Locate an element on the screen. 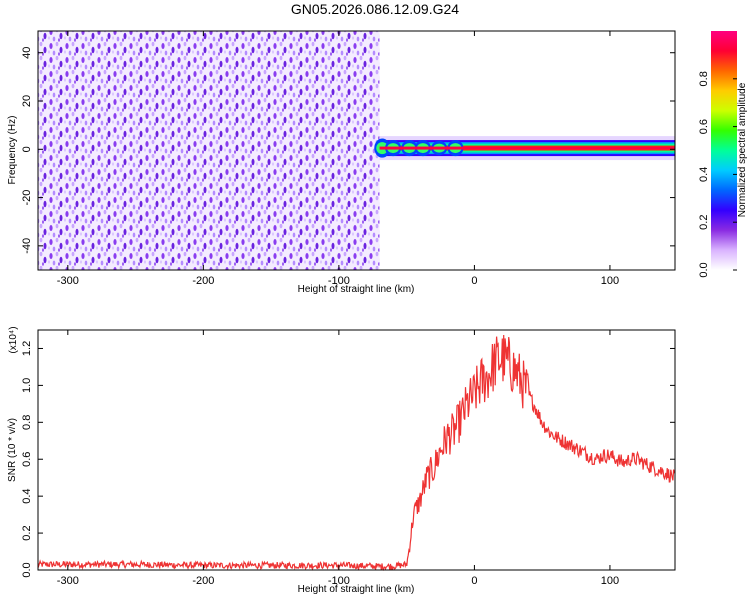  heatmap-y-axis-label: Frequency (Hz) is located at coordinates (12, 150).